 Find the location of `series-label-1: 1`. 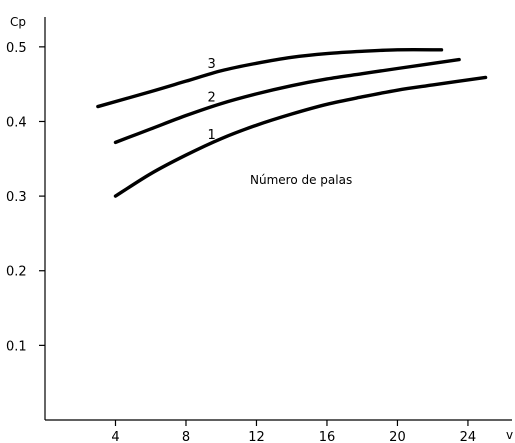

series-label-1: 1 is located at coordinates (211, 135).